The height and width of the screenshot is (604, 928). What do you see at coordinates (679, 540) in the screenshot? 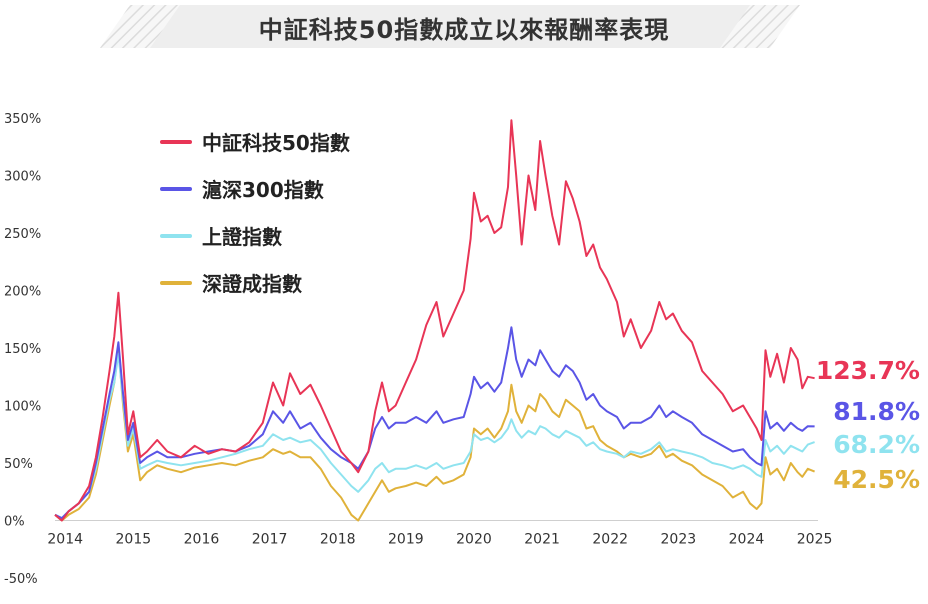
I see `x-tick-label: 2023` at bounding box center [679, 540].